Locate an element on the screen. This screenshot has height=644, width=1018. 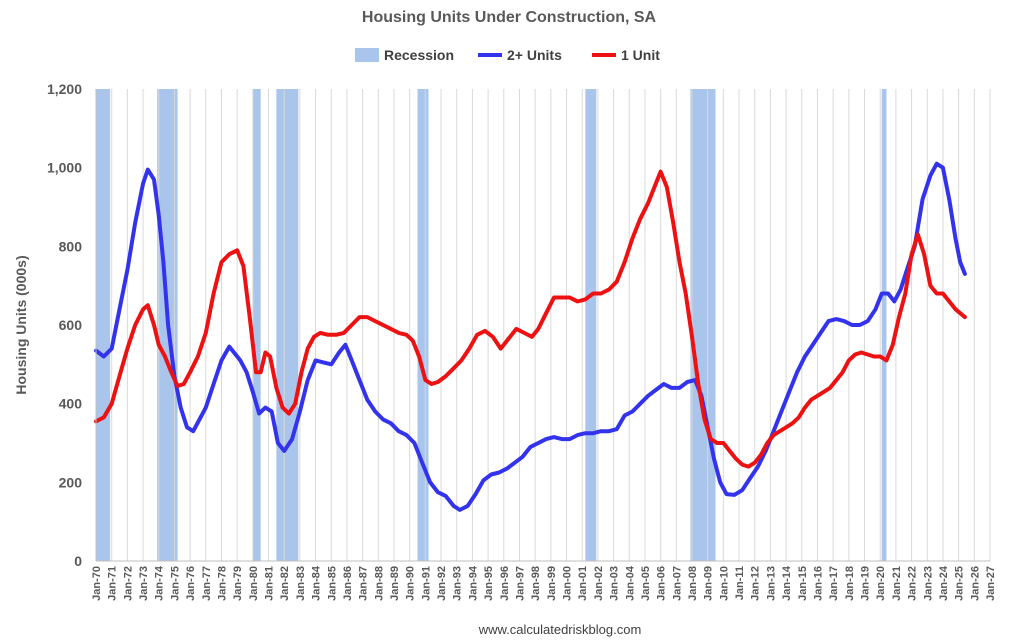
x-tick-label: Jan-96 is located at coordinates (505, 583).